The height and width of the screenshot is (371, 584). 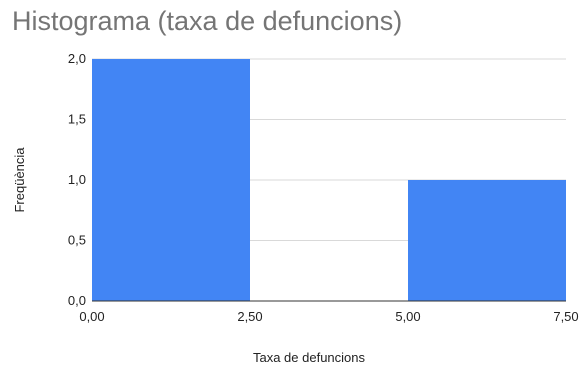 I want to click on y-axis-label: Freqüència, so click(x=19, y=180).